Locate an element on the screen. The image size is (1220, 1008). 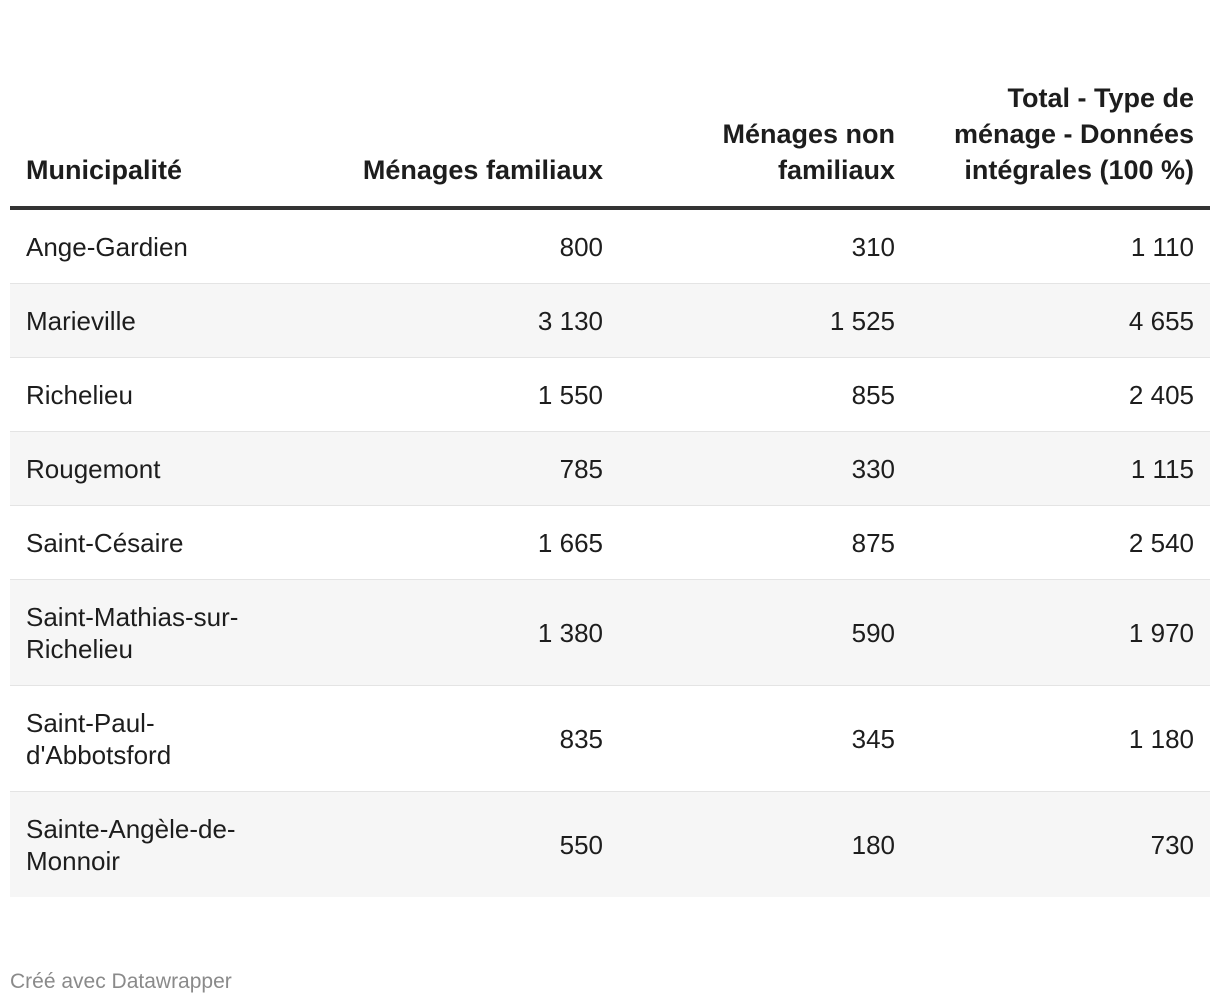
cell-municipality: Saint-Césaire is located at coordinates (164, 542).